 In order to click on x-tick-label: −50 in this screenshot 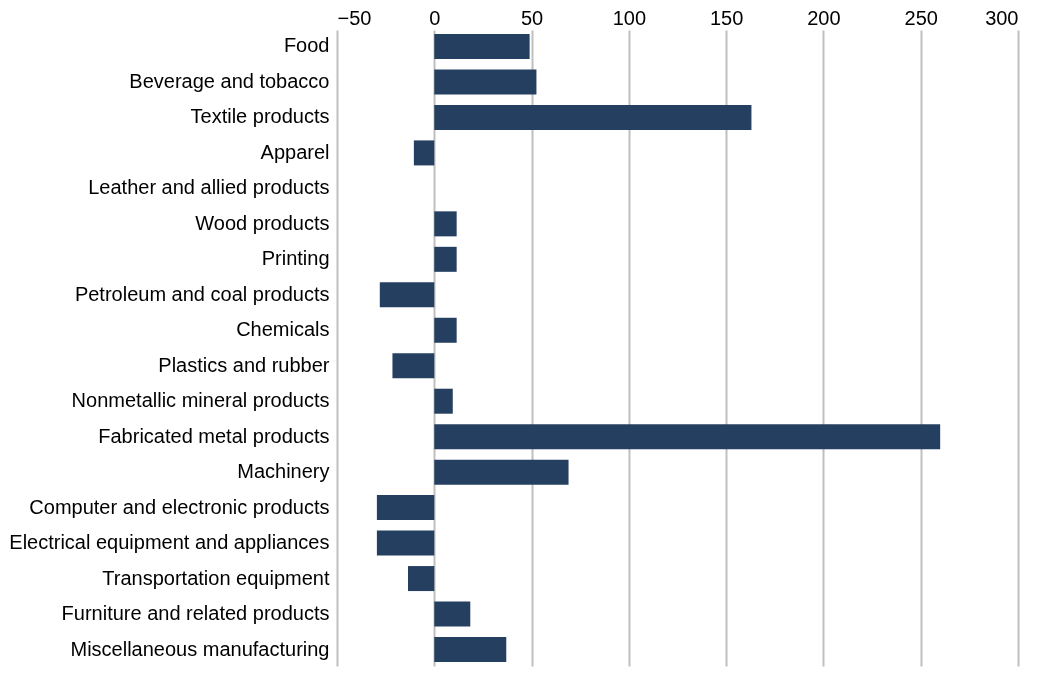, I will do `click(354, 17)`.